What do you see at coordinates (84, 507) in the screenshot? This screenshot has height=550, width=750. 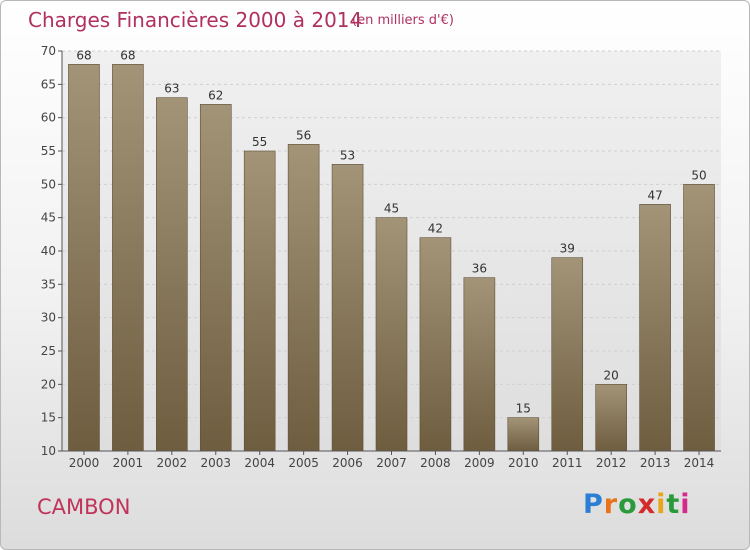 I see `commune-name: CAMBON` at bounding box center [84, 507].